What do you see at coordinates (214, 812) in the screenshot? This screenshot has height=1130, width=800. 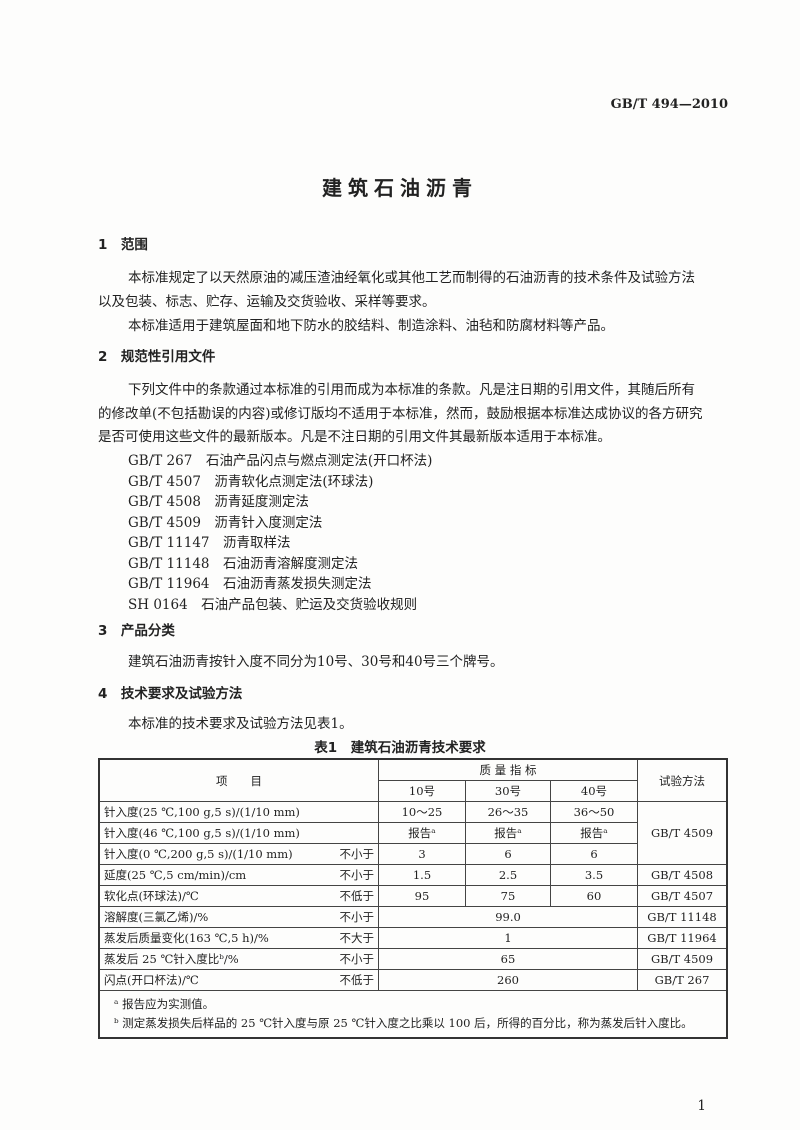 I see `table-cell: 针入度(25 ℃,100 g,5 s)/(1/10 mm)` at bounding box center [214, 812].